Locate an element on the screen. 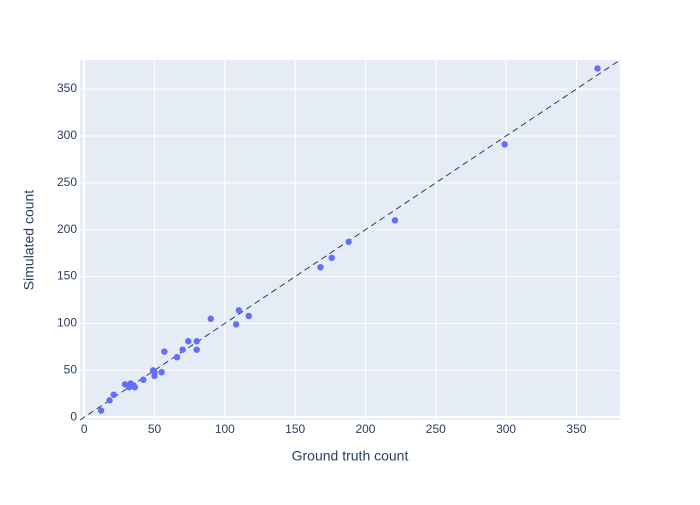 Image resolution: width=700 pixels, height=505 pixels. x-tick-label: 50 is located at coordinates (155, 429).